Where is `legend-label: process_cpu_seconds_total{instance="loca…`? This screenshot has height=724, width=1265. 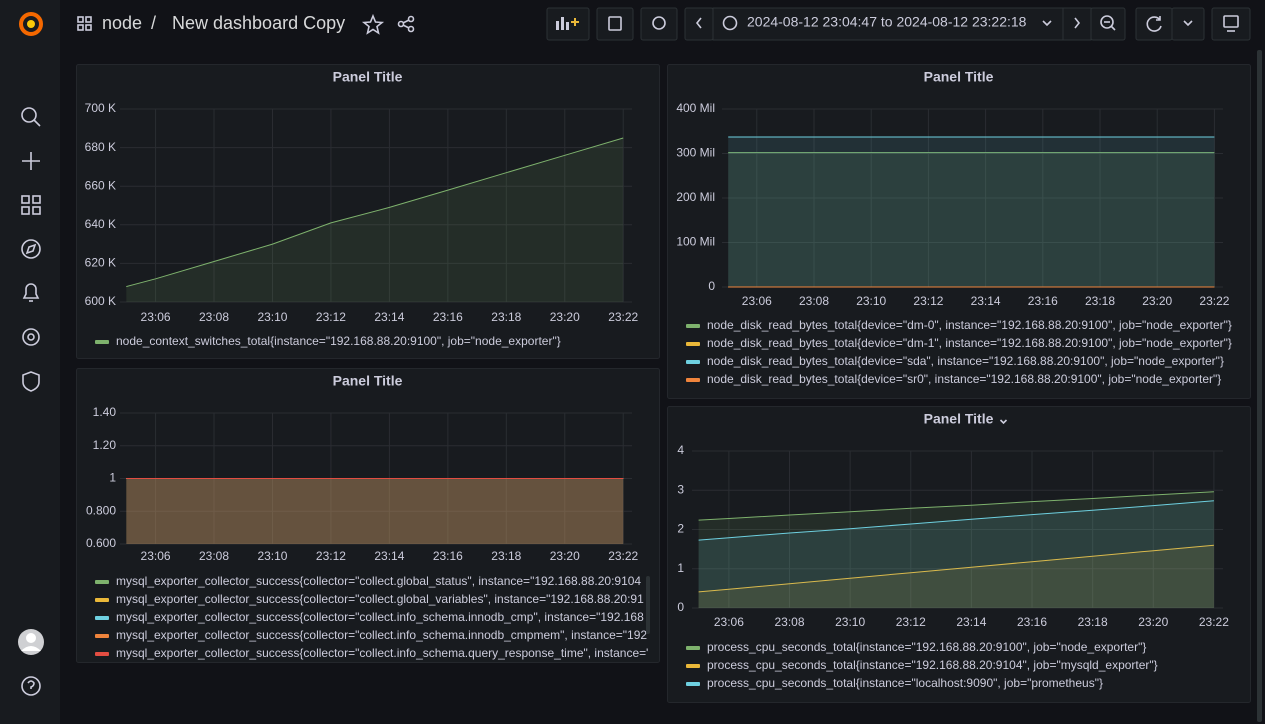 legend-label: process_cpu_seconds_total{instance="loca… is located at coordinates (905, 683).